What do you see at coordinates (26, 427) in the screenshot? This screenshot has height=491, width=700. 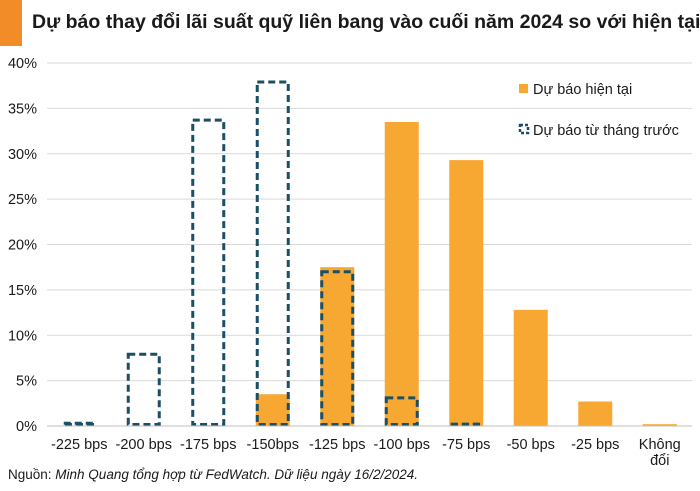 I see `y-tick-label: 0%` at bounding box center [26, 427].